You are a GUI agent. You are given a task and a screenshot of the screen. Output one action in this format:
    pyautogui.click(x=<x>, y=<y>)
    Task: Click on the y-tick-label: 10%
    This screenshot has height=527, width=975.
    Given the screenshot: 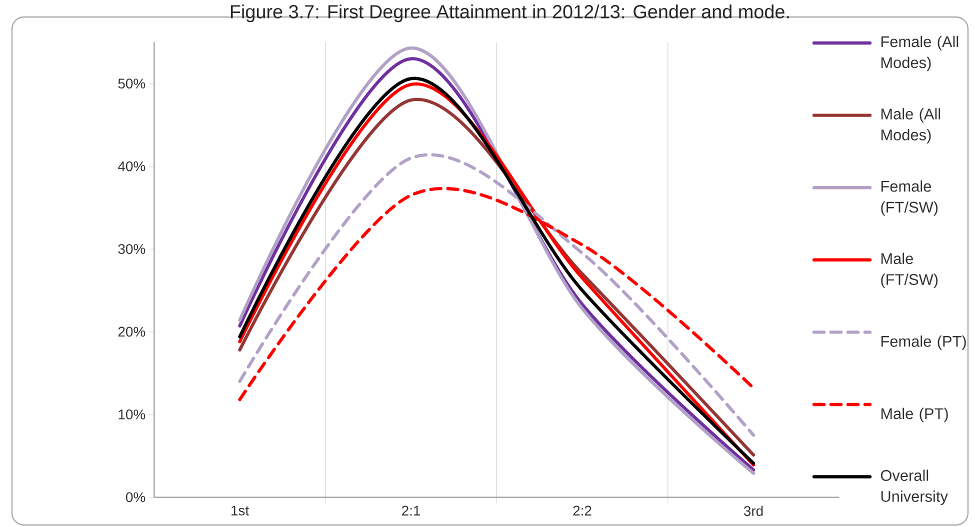 What is the action you would take?
    pyautogui.click(x=132, y=415)
    